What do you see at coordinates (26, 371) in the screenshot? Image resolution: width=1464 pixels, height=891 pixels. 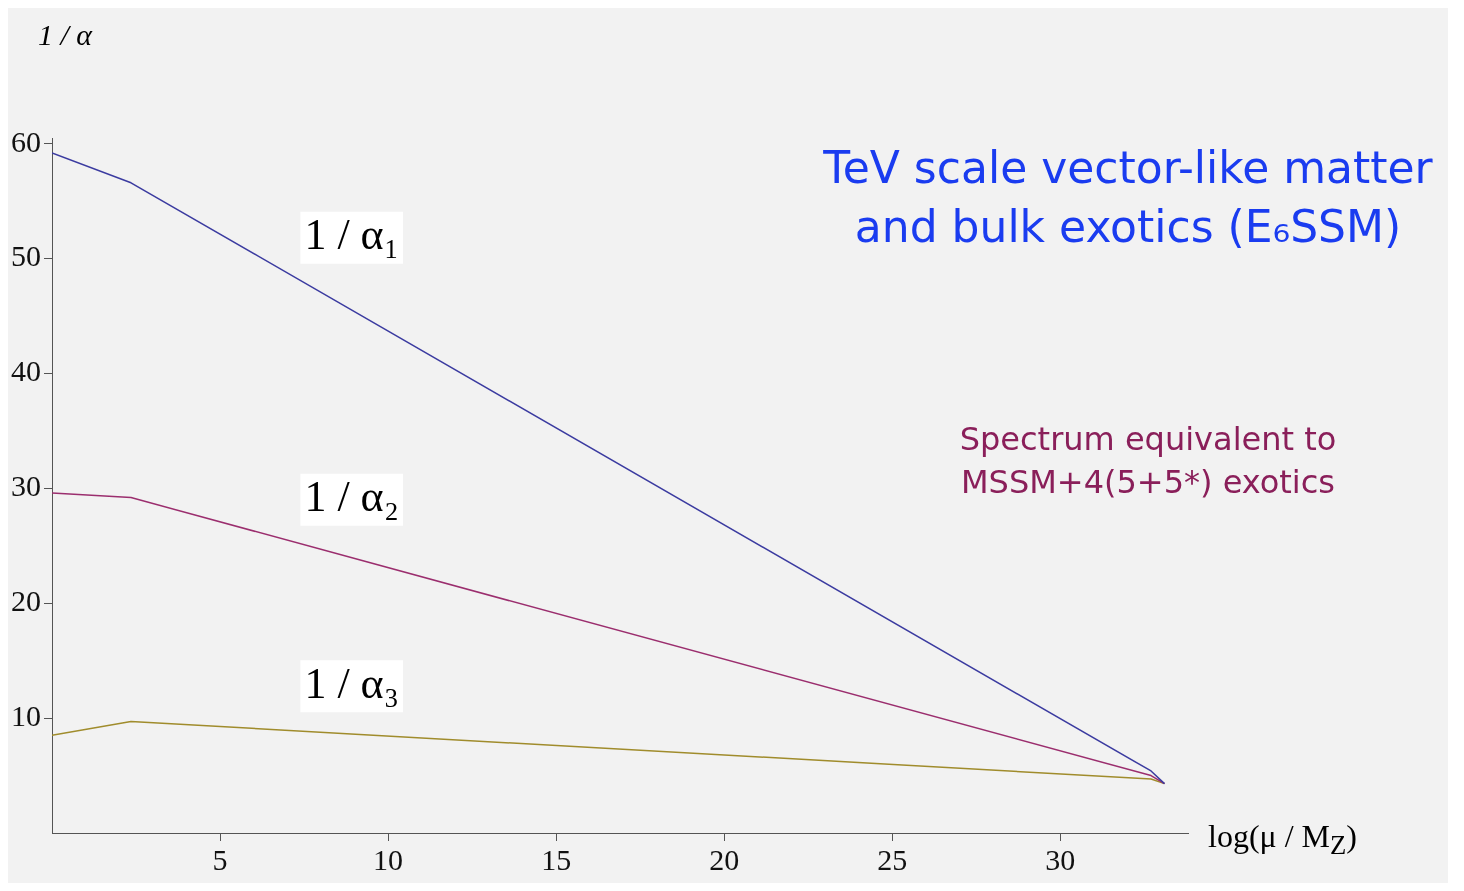 I see `y-tick-label: 40` at bounding box center [26, 371].